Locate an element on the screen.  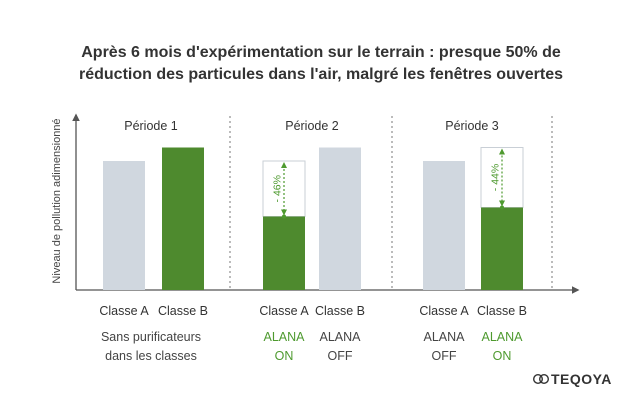
reduction-label: - 46% is located at coordinates (278, 188).